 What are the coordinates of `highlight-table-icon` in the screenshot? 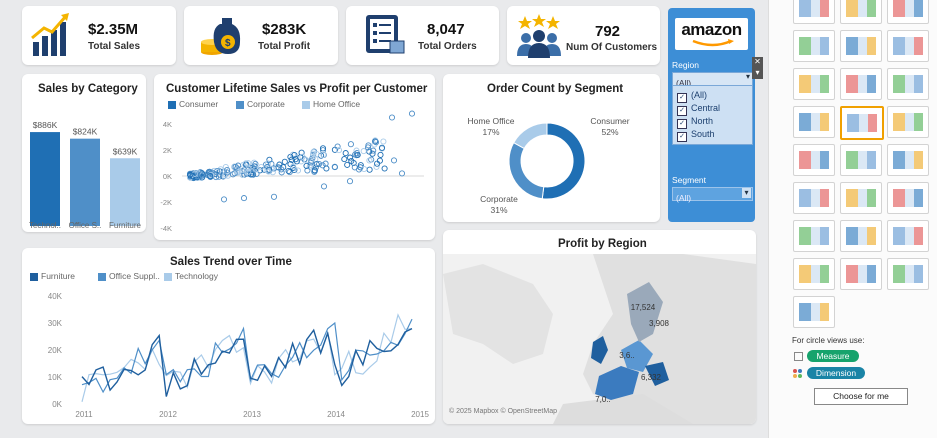 It's located at (908, 12).